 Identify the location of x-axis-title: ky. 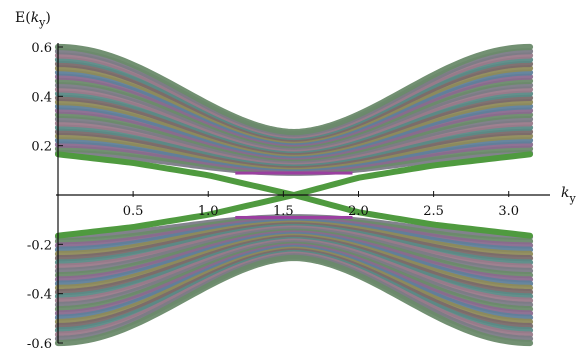
(568, 195).